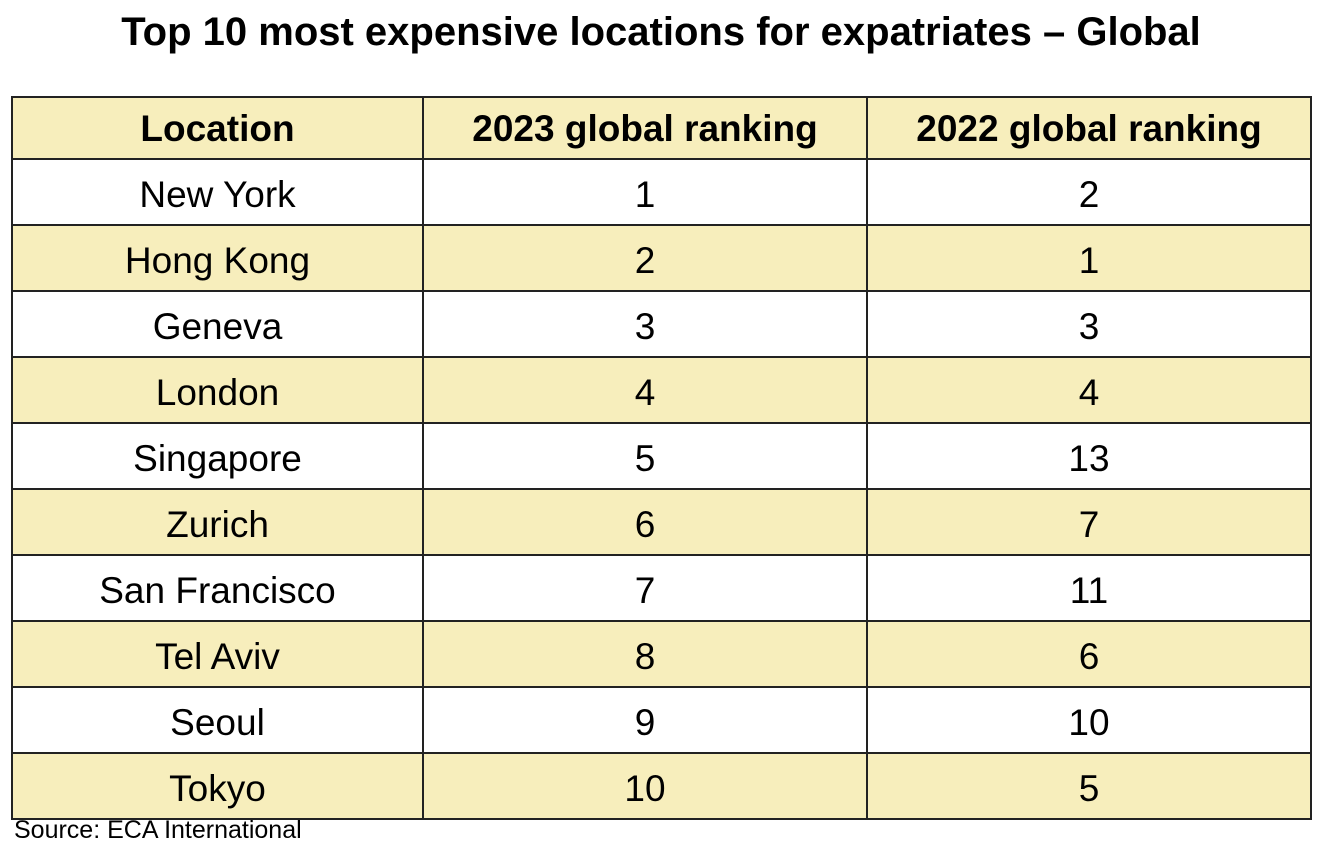  I want to click on table-row: New York 1 2, so click(661, 192).